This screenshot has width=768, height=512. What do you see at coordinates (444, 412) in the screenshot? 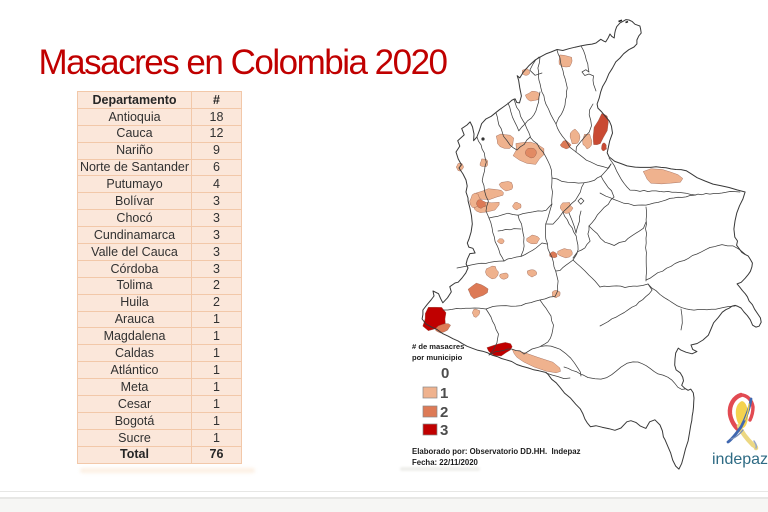
I see `svg-text: 2` at bounding box center [444, 412].